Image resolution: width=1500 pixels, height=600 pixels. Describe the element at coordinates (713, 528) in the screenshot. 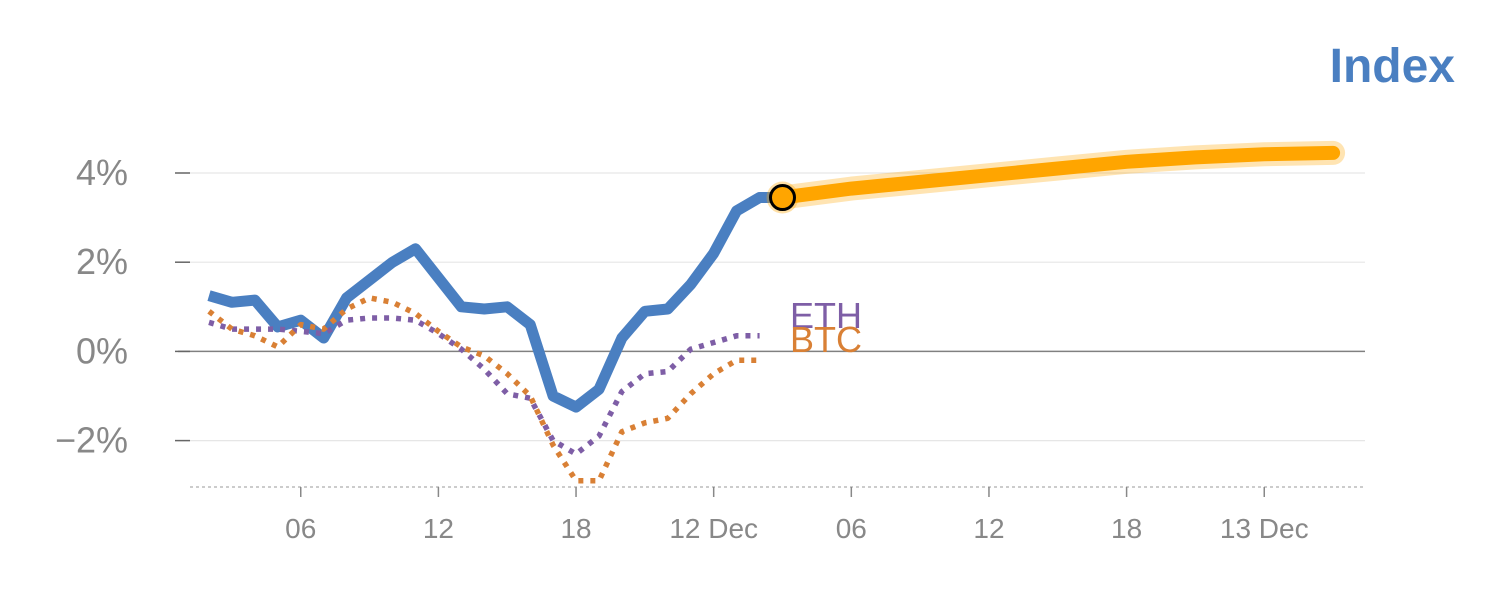

I see `x-tick-label: 12 Dec` at that location.